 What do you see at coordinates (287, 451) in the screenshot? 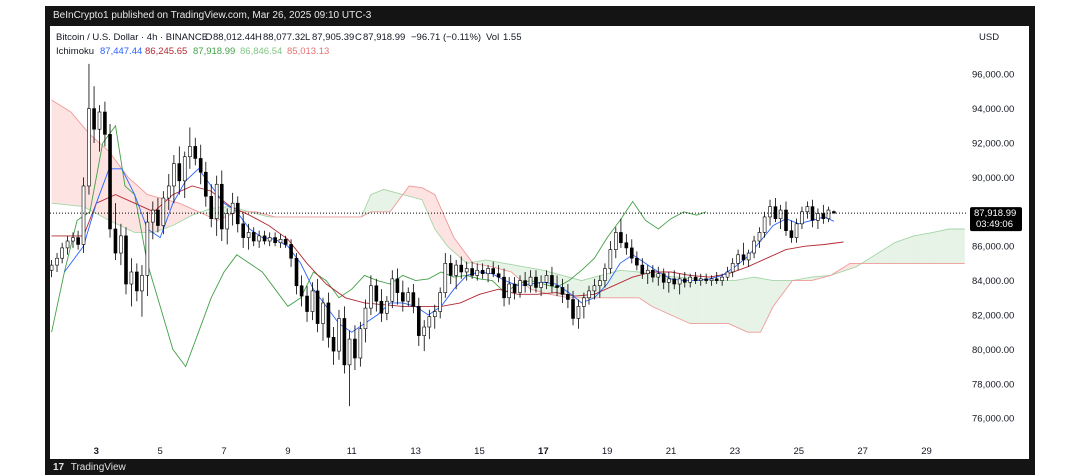
I see `time-tick-label: 9` at bounding box center [287, 451].